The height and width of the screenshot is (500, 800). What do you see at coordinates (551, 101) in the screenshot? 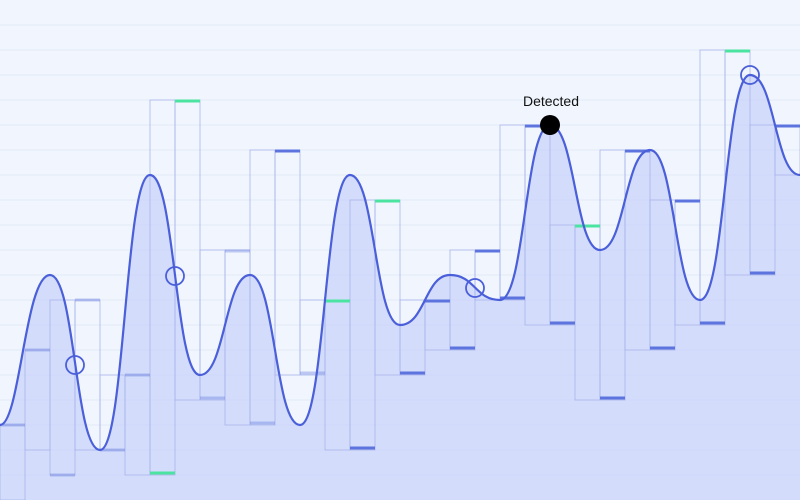
I see `detected-label: Detected` at bounding box center [551, 101].